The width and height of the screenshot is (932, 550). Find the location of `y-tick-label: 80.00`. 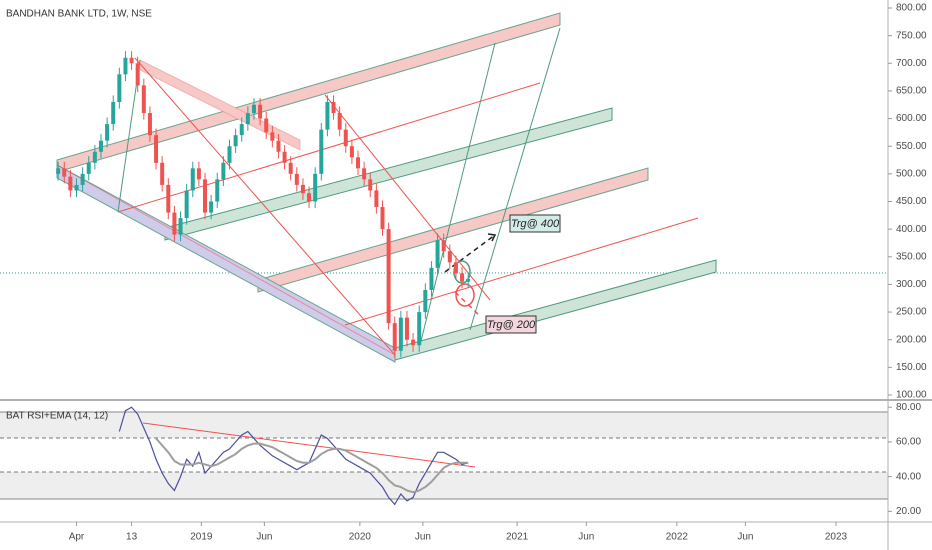

y-tick-label: 80.00 is located at coordinates (908, 407).